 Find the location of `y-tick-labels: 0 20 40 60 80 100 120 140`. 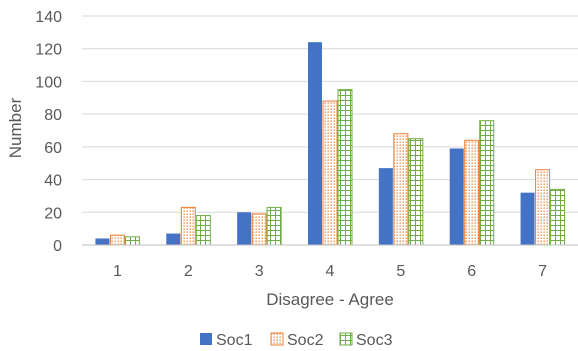

y-tick-labels: 0 20 40 60 80 100 120 140 is located at coordinates (48, 132).